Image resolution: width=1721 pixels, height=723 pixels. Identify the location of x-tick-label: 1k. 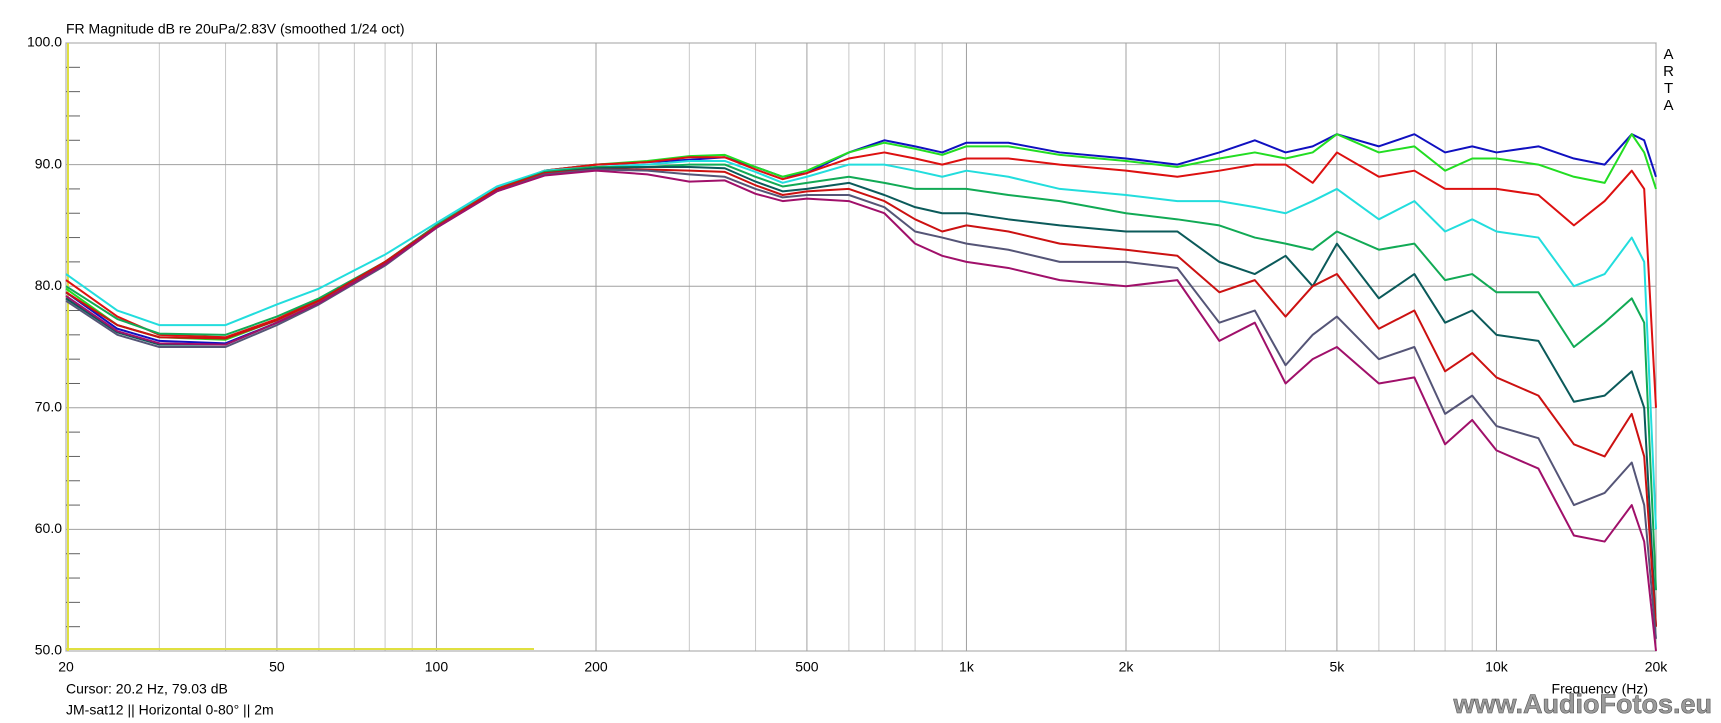
(967, 667).